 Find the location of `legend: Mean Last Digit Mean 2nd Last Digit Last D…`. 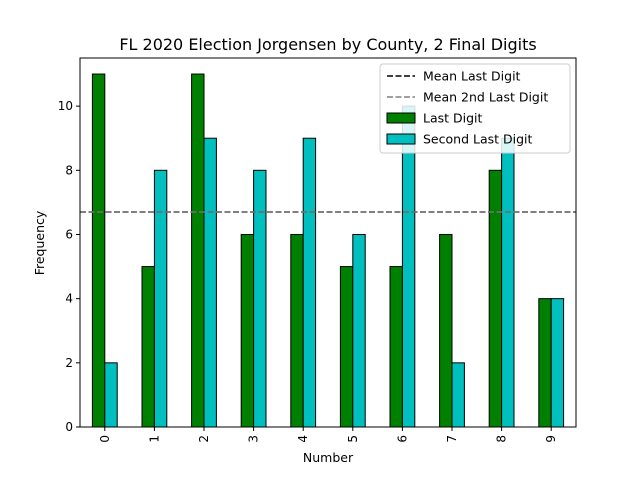

legend: Mean Last Digit Mean 2nd Last Digit Last D… is located at coordinates (475, 108).